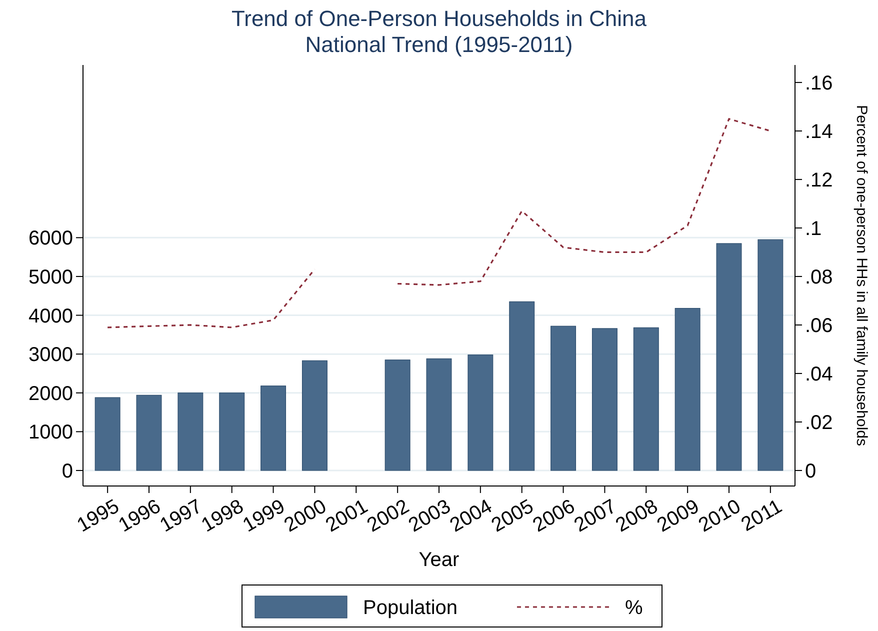  What do you see at coordinates (50, 355) in the screenshot?
I see `y-tick-label: 3000` at bounding box center [50, 355].